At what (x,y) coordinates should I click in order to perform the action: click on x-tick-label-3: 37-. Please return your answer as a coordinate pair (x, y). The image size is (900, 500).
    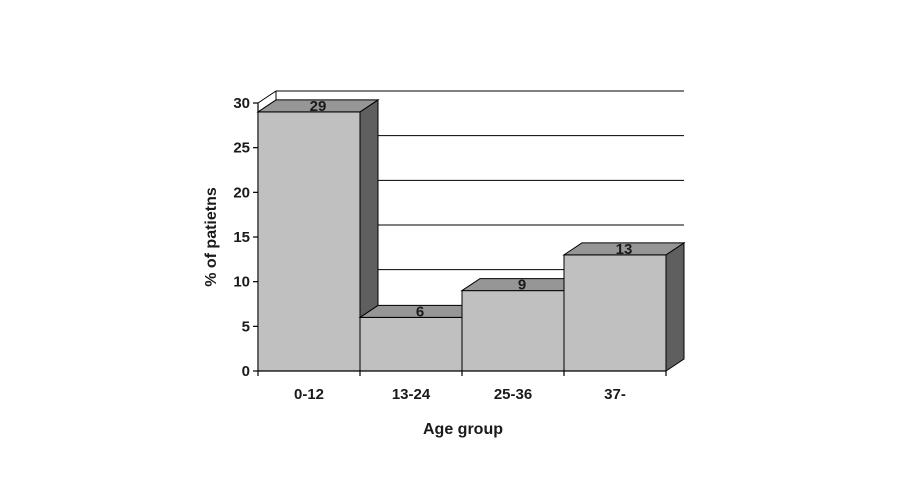
    Looking at the image, I should click on (615, 394).